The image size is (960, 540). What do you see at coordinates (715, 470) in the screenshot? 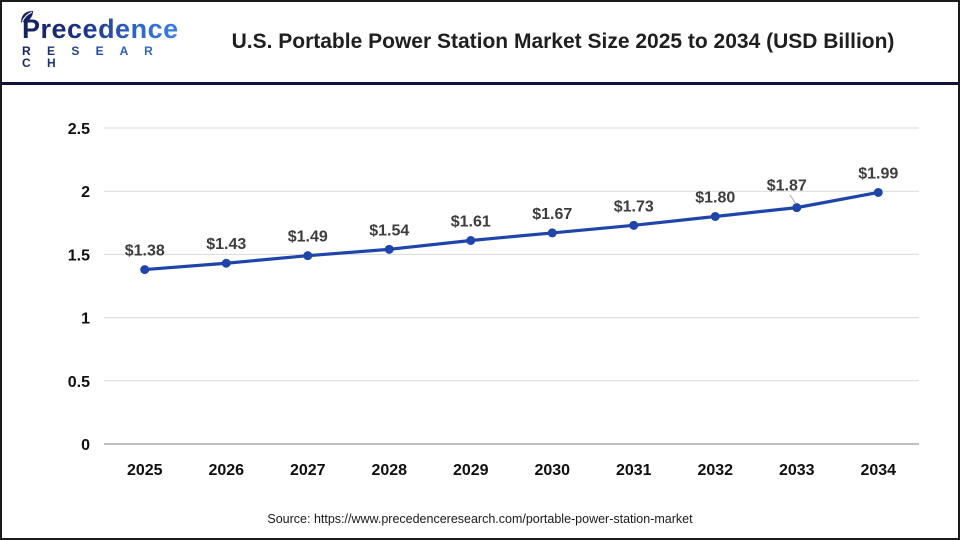
I see `x-tick-label: 2032` at bounding box center [715, 470].